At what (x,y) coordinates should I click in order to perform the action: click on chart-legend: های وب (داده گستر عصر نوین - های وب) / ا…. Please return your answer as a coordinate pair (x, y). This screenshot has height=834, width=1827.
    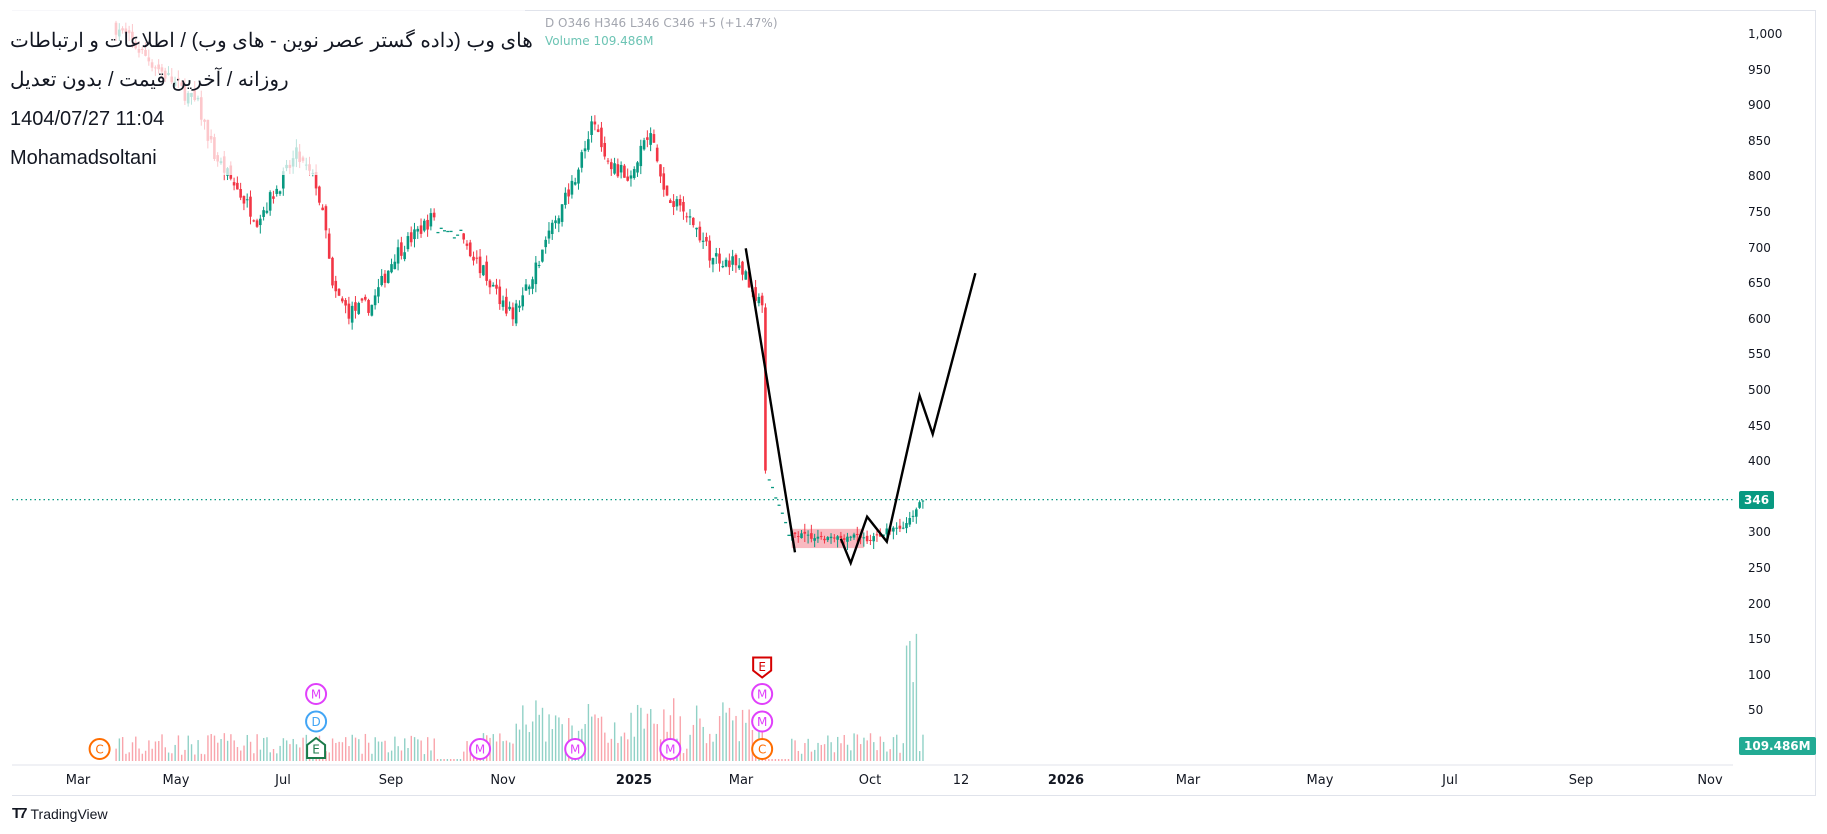
    Looking at the image, I should click on (271, 100).